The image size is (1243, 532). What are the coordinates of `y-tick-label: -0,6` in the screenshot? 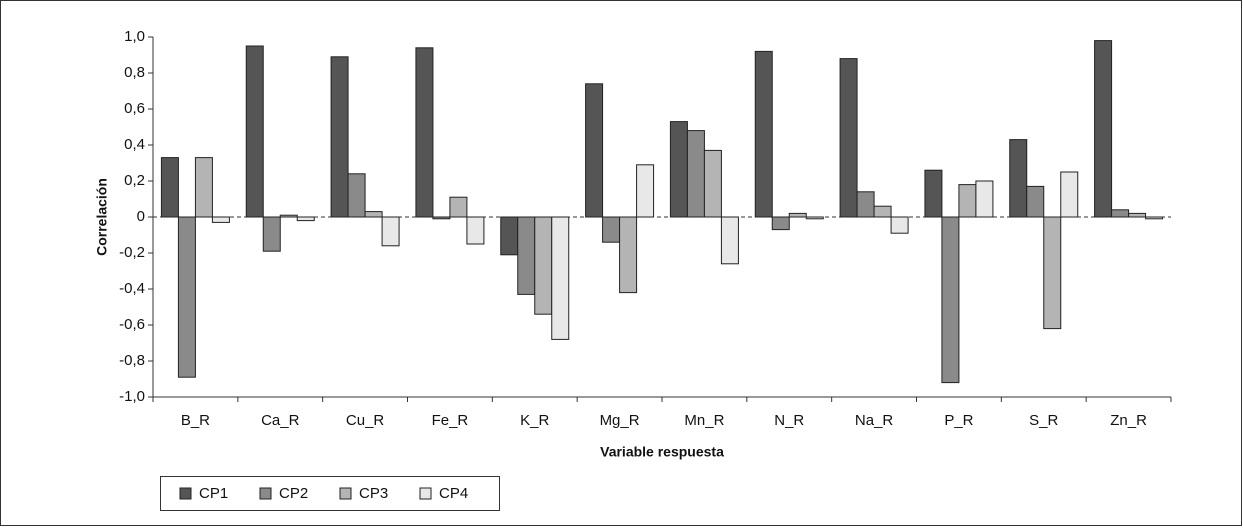 It's located at (132, 324).